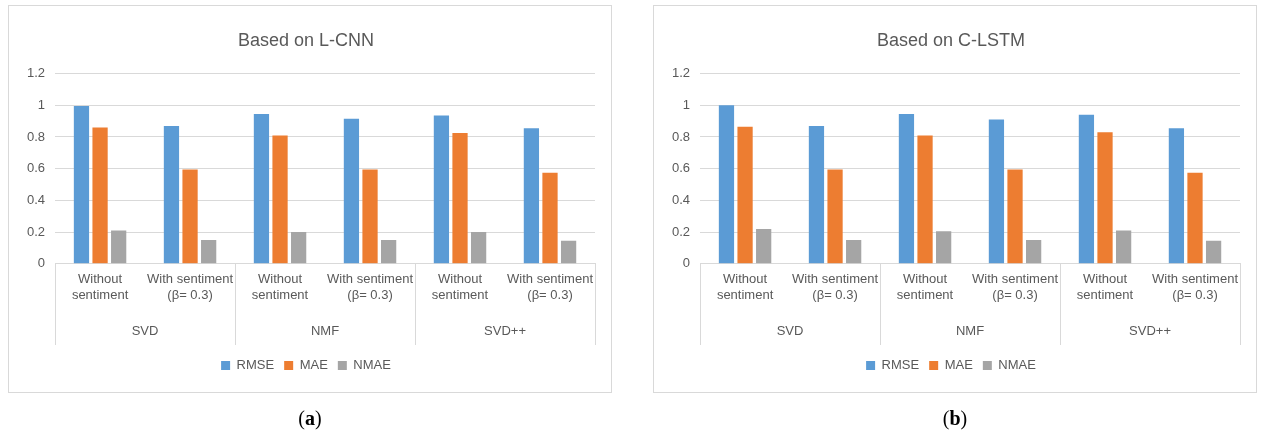 The width and height of the screenshot is (1266, 439). Describe the element at coordinates (310, 418) in the screenshot. I see `text: (a)` at that location.